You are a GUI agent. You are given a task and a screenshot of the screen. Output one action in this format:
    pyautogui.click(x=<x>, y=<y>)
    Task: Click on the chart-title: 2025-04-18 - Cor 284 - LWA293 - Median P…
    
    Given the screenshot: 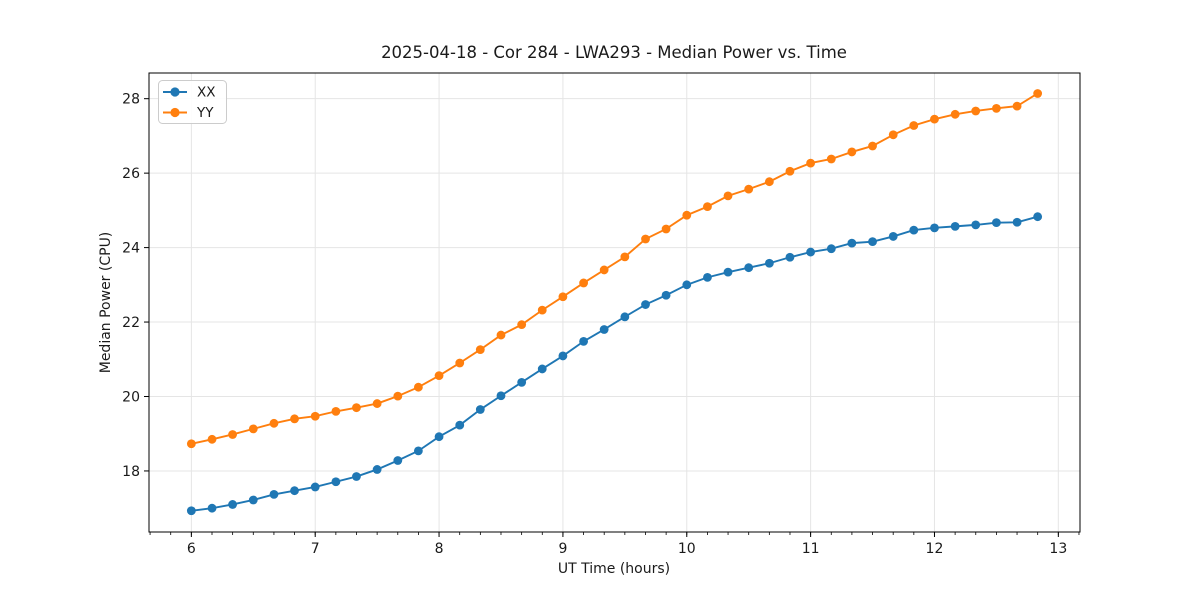 What is the action you would take?
    pyautogui.click(x=614, y=52)
    